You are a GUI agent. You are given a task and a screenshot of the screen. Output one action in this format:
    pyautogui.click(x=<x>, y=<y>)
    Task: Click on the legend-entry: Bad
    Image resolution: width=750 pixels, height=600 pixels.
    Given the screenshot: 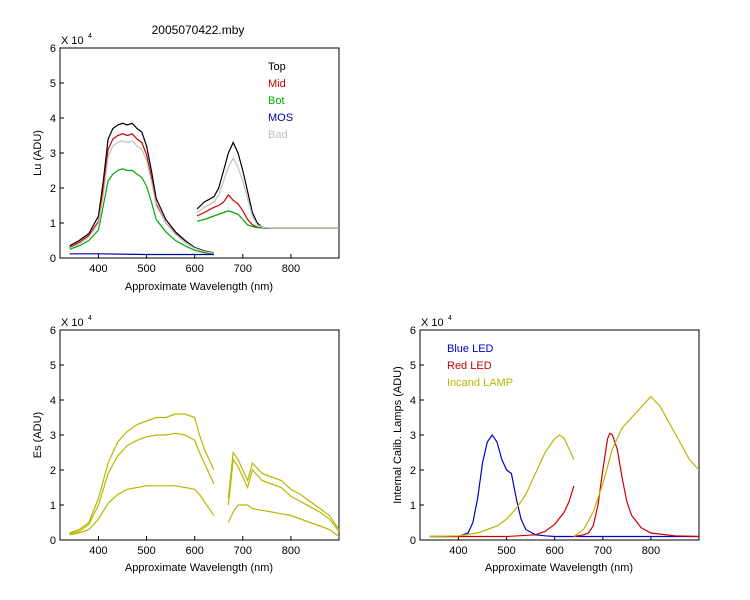 What is the action you would take?
    pyautogui.click(x=278, y=135)
    